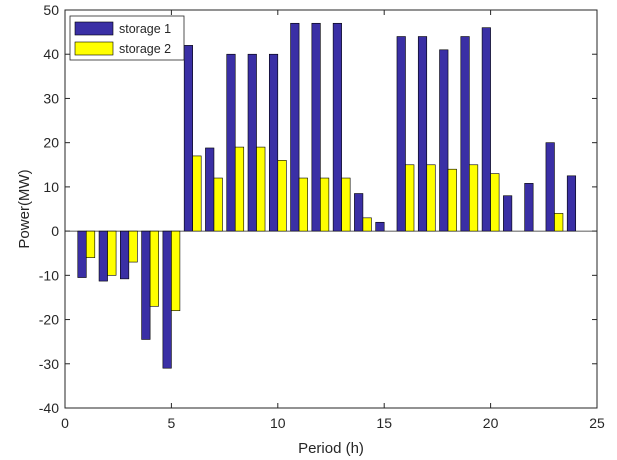 Image resolution: width=617 pixels, height=460 pixels. Describe the element at coordinates (331, 448) in the screenshot. I see `x-axis-label: Period (h)` at that location.